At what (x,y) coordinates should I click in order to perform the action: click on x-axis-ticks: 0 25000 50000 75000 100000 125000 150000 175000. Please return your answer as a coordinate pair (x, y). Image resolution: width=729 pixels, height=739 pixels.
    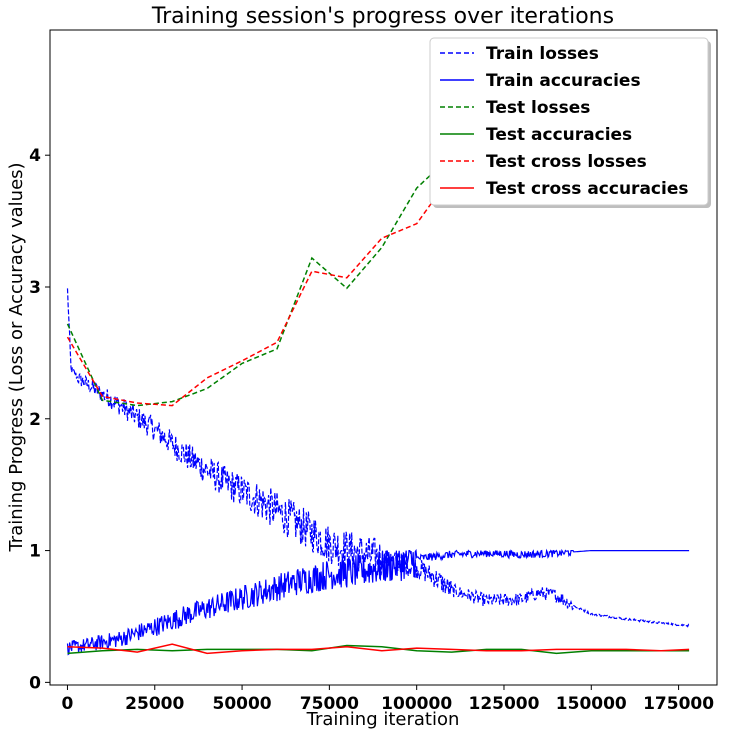
    Looking at the image, I should click on (388, 699).